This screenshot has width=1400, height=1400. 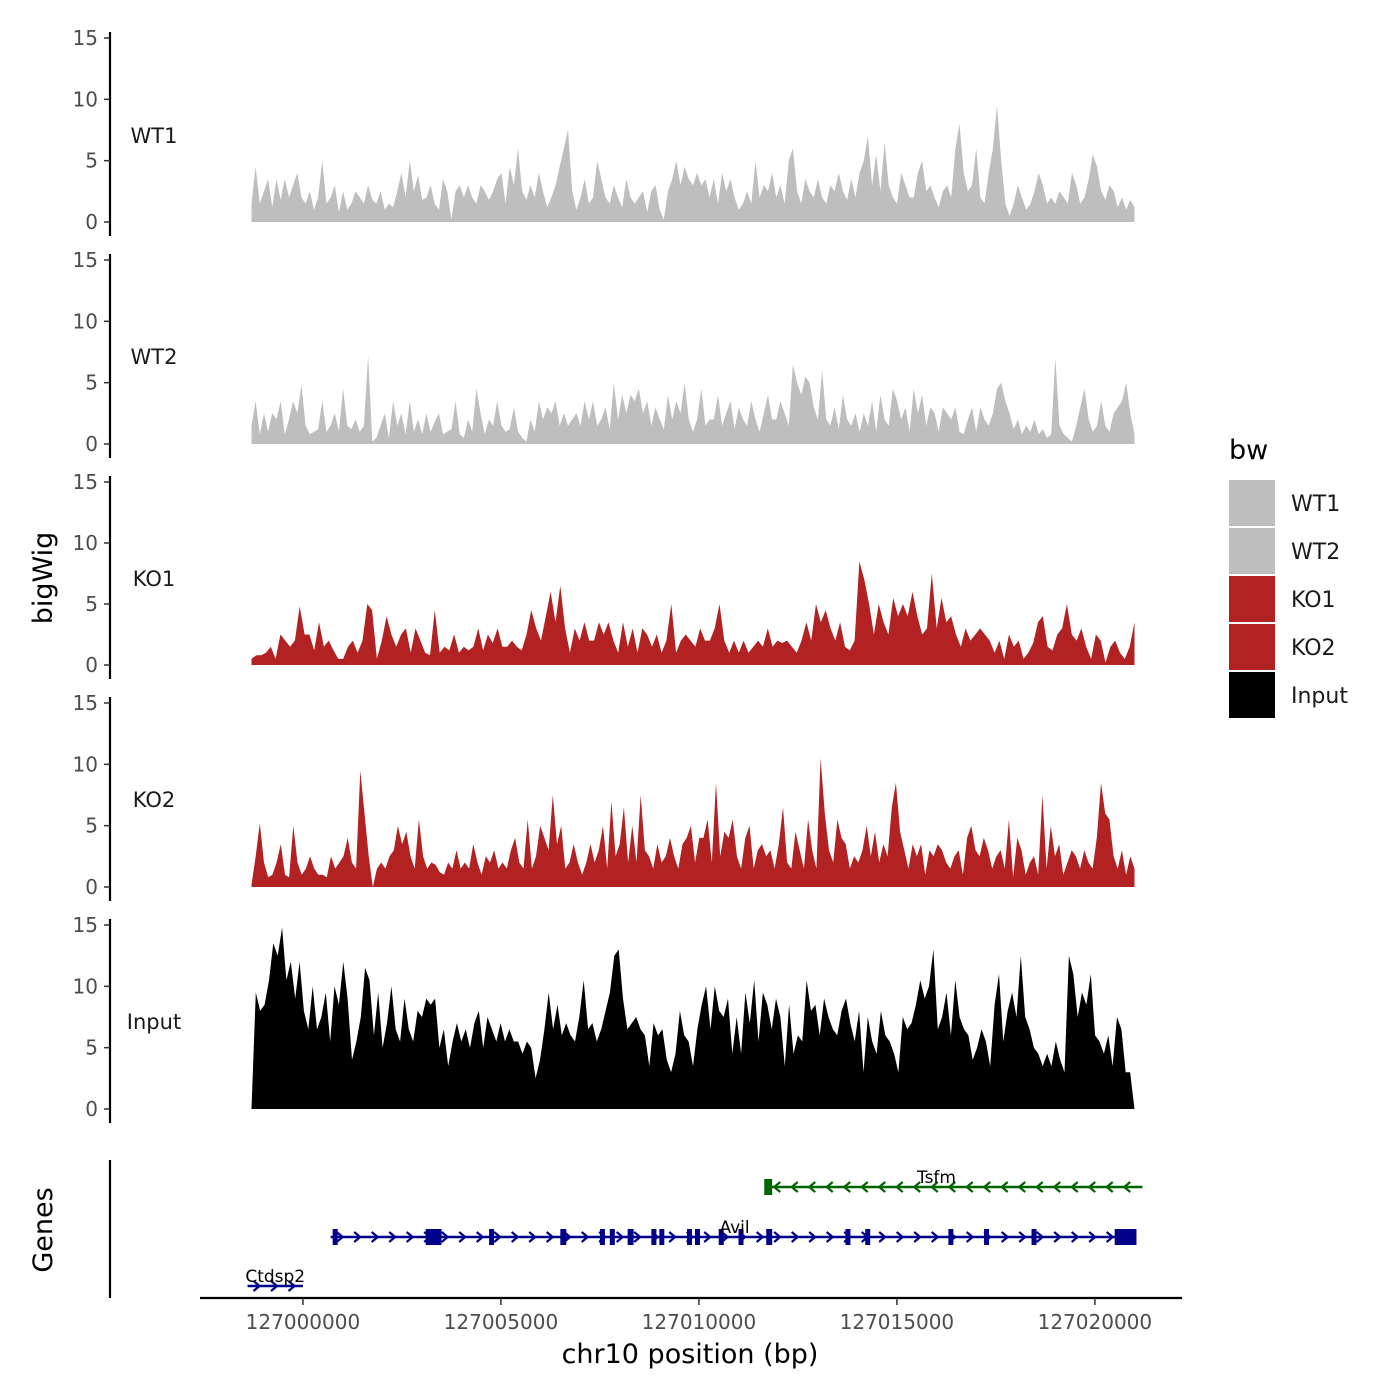 What do you see at coordinates (303, 1322) in the screenshot?
I see `x-tick-label: 127000000` at bounding box center [303, 1322].